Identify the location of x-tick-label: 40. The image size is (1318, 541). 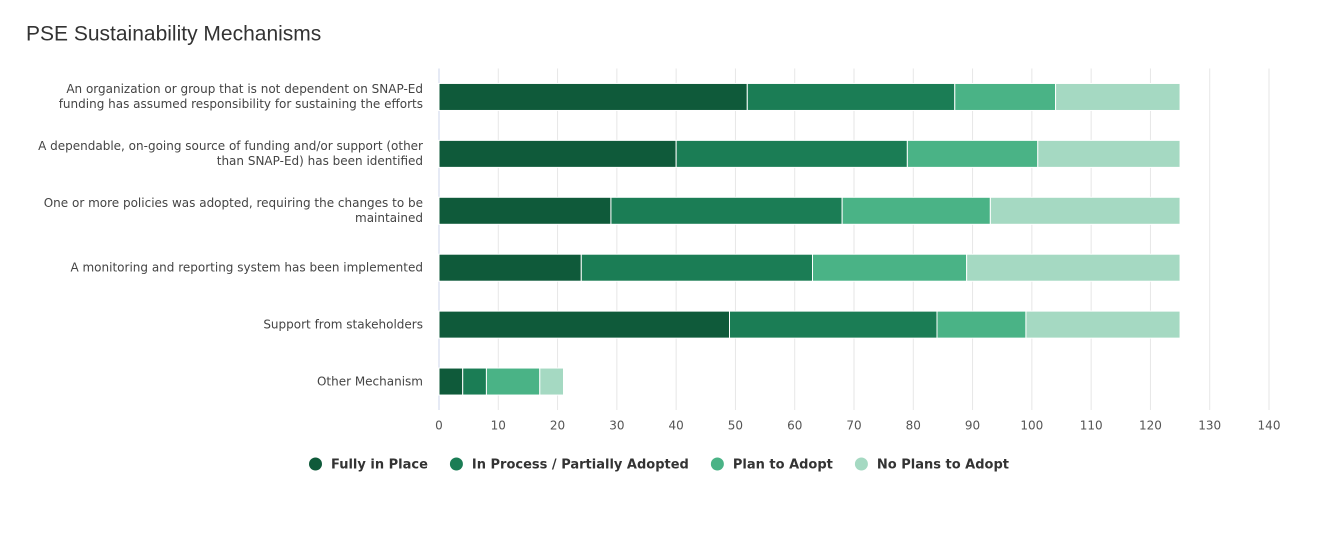
(676, 426).